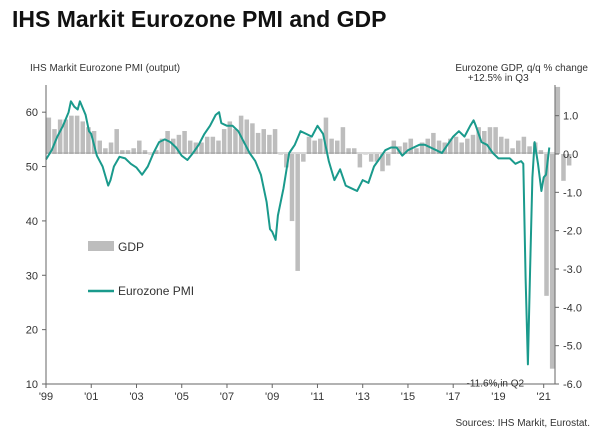  Describe the element at coordinates (101, 246) in the screenshot. I see `legend-swatch-gdp` at that location.